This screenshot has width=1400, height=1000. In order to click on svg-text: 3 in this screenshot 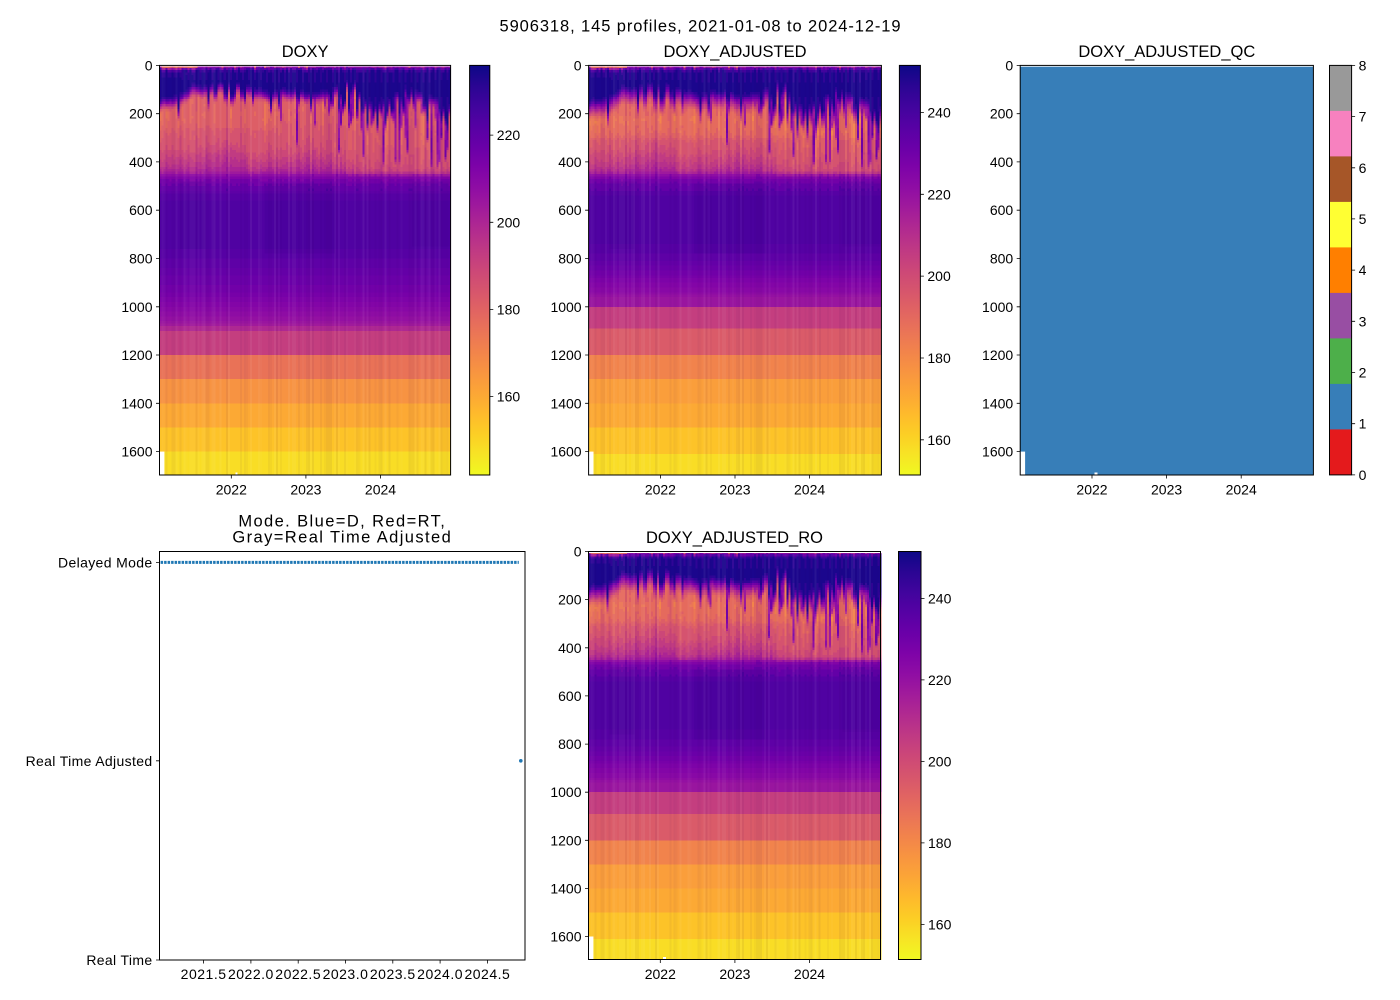, I will do `click(1363, 321)`.